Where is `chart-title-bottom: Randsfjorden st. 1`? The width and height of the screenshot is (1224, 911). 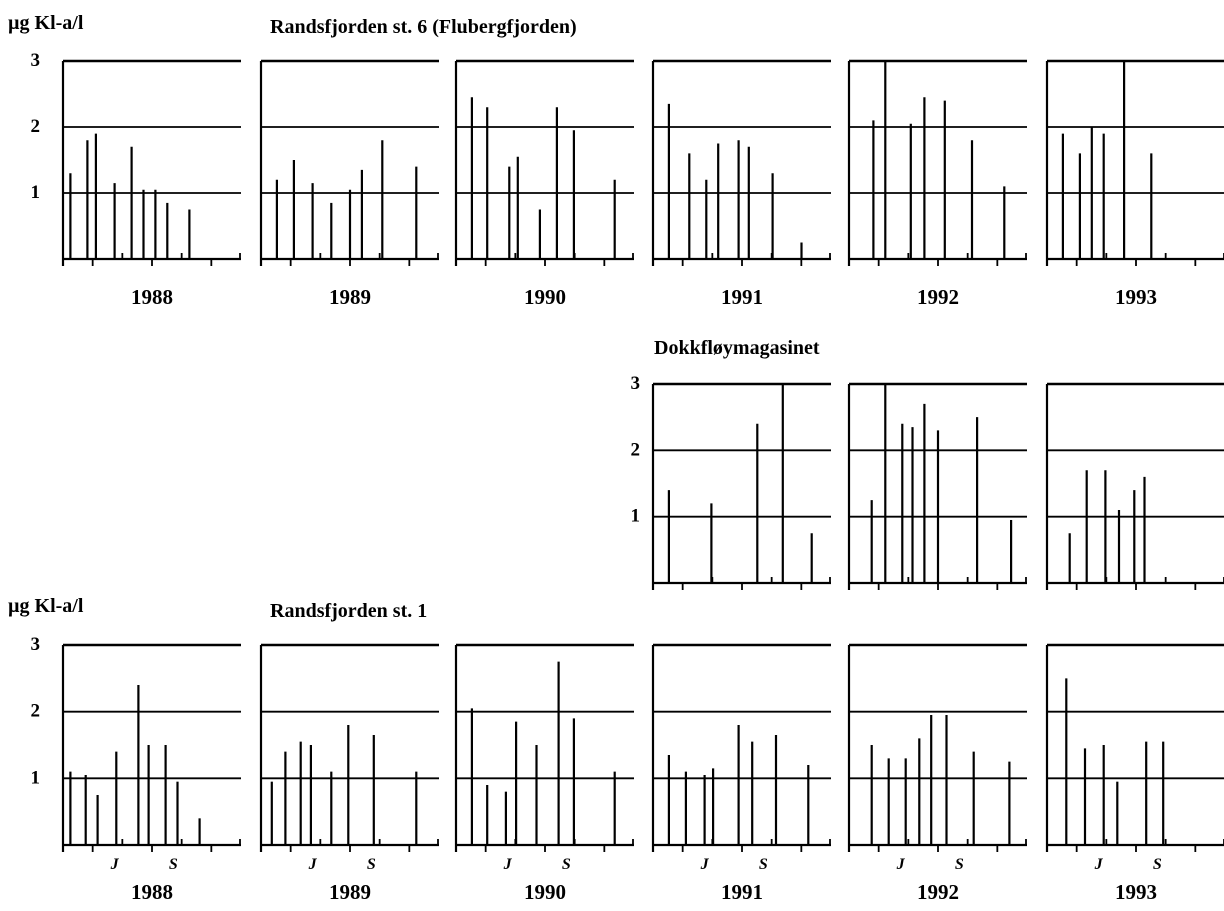 chart-title-bottom: Randsfjorden st. 1 is located at coordinates (349, 611).